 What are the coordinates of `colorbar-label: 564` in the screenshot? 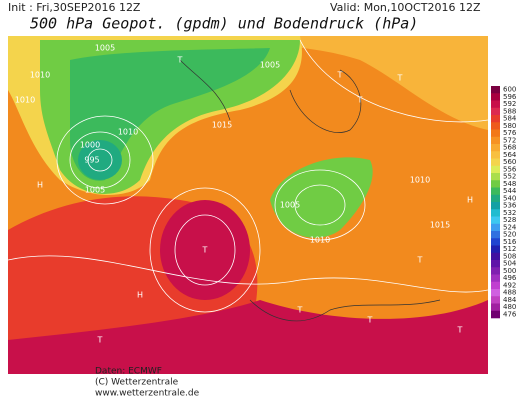 It's located at (510, 155).